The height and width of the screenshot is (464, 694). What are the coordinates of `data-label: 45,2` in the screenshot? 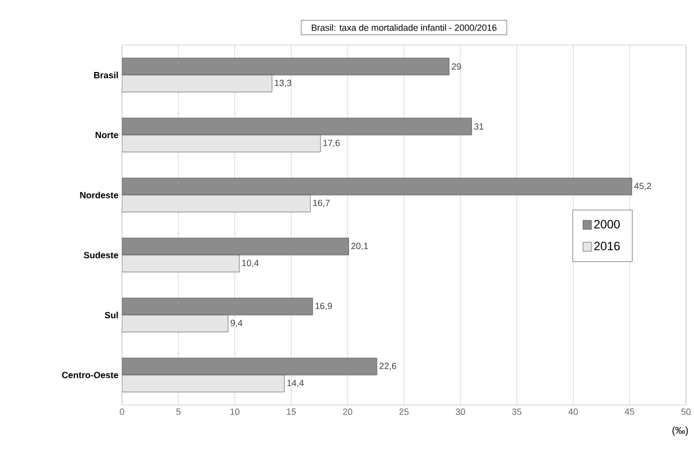 It's located at (643, 186).